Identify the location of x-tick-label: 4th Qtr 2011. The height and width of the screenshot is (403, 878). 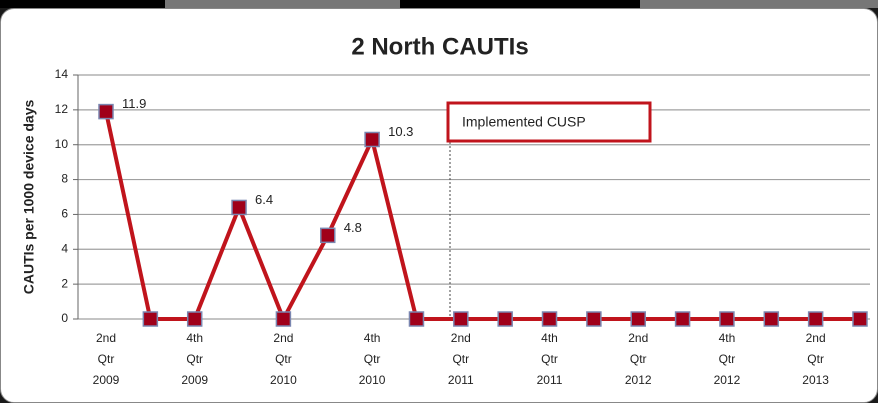
(549, 359).